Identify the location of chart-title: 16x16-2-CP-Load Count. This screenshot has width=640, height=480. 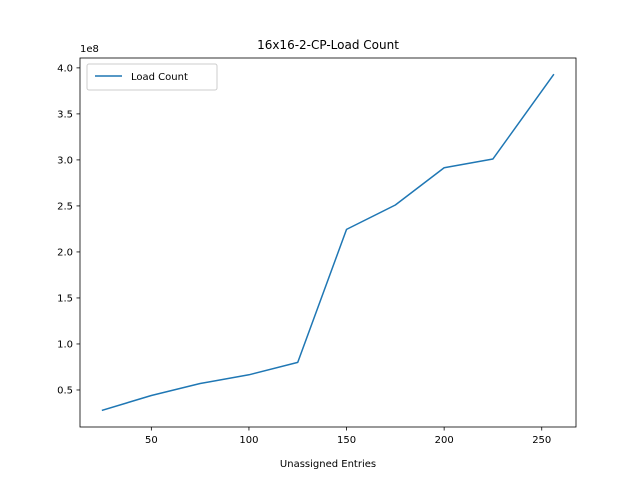
(328, 45).